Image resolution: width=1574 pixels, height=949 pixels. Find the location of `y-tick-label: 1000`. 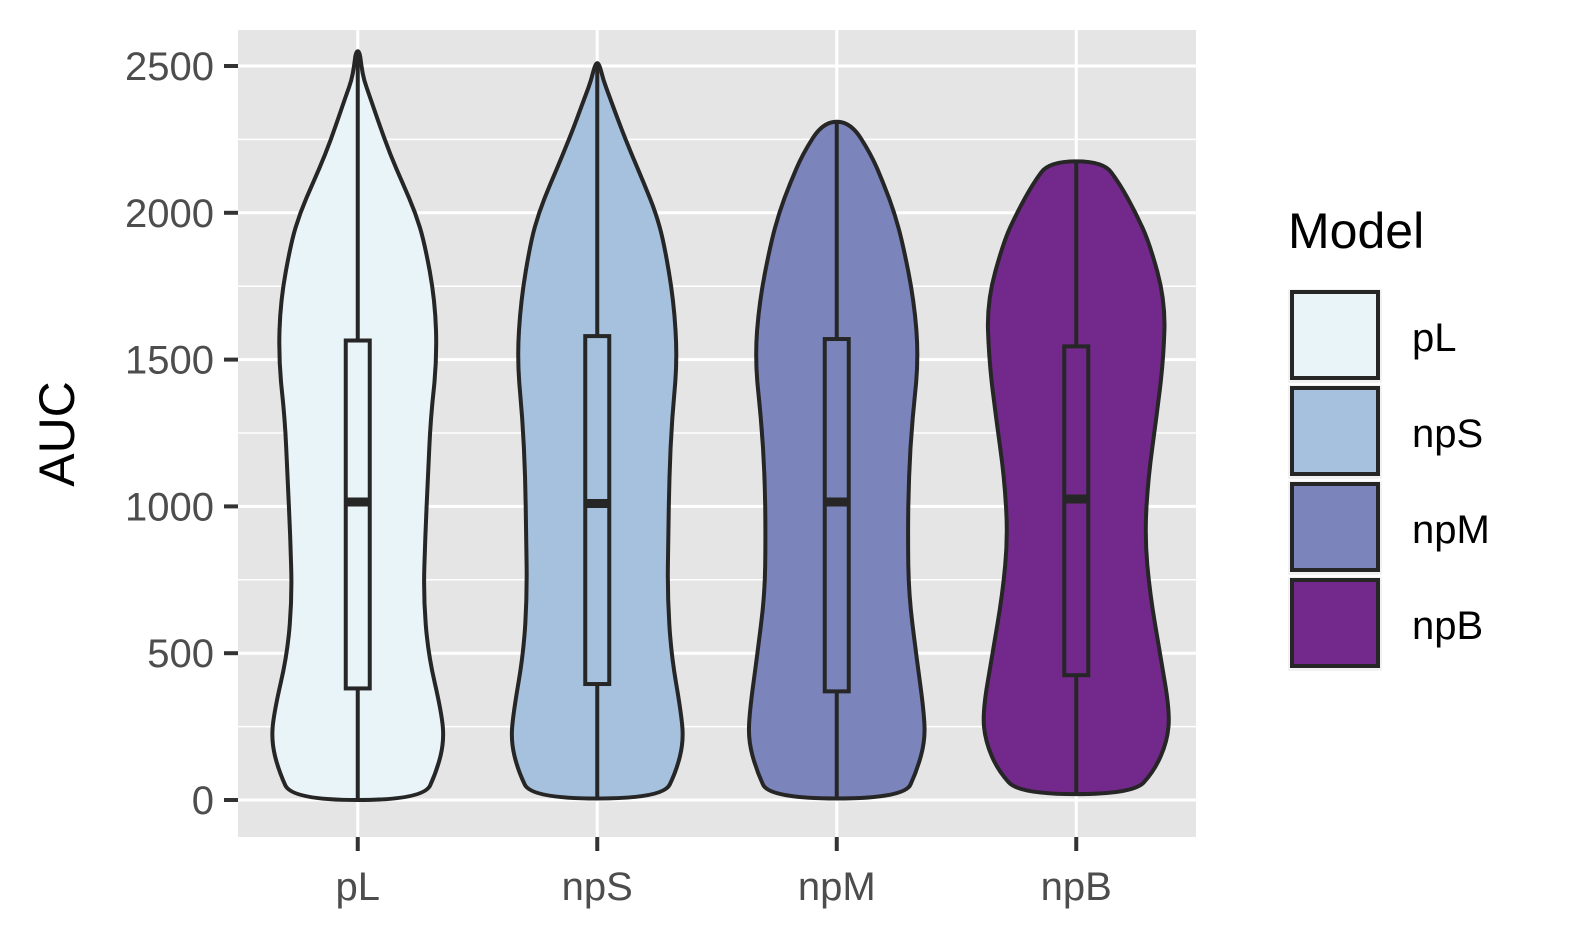

y-tick-label: 1000 is located at coordinates (169, 507).